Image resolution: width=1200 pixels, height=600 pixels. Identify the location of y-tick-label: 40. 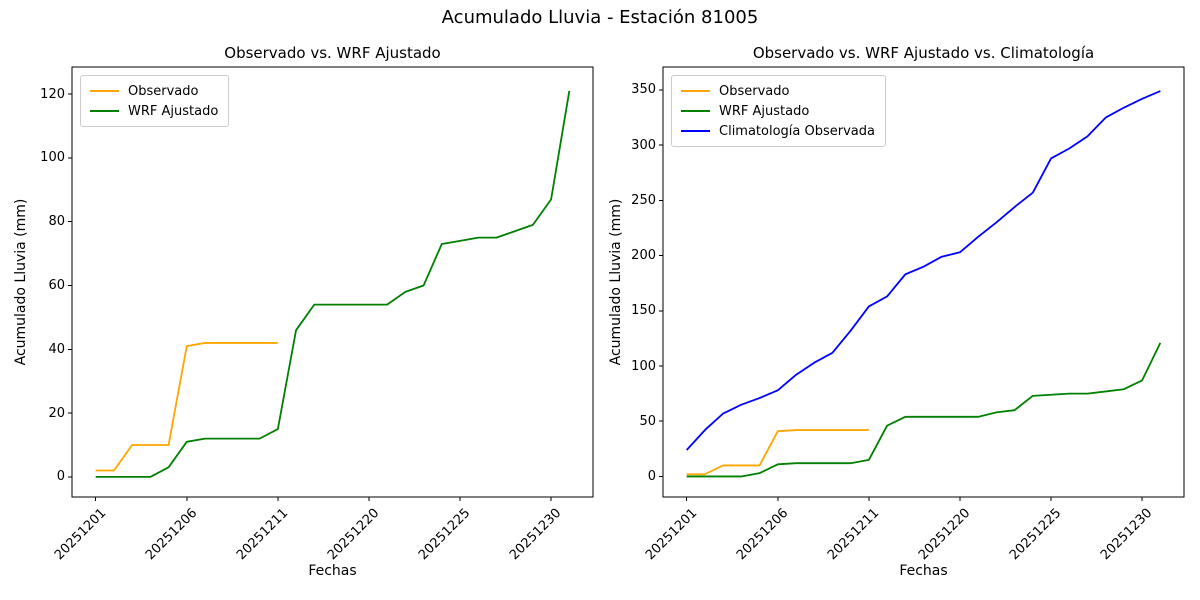
(56, 349).